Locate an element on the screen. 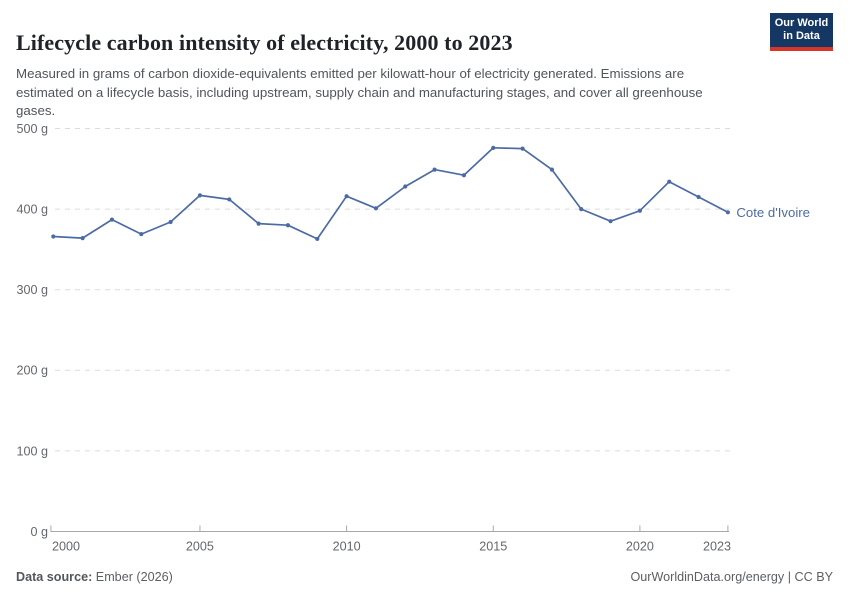 Image resolution: width=850 pixels, height=600 pixels. y-tick-label: 100 g is located at coordinates (32, 451).